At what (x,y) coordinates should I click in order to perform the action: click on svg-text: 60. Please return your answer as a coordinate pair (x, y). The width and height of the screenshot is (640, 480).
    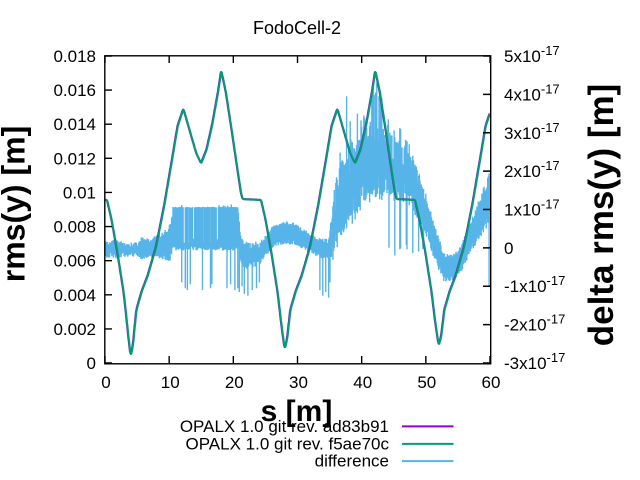
    Looking at the image, I should click on (491, 382).